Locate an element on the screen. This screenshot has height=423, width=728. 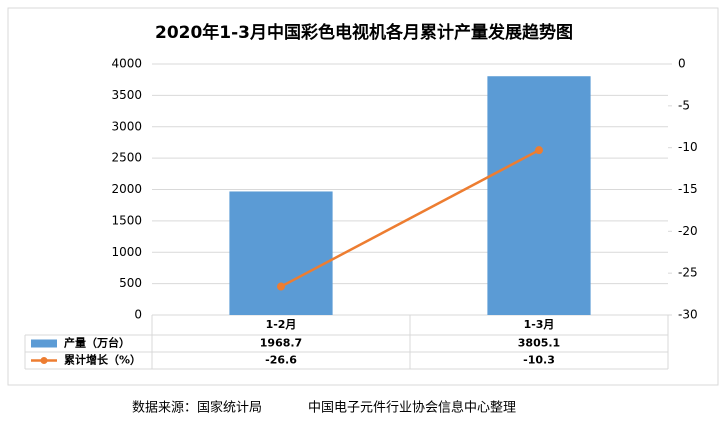
legend-label: 累计增长（%） is located at coordinates (102, 360).